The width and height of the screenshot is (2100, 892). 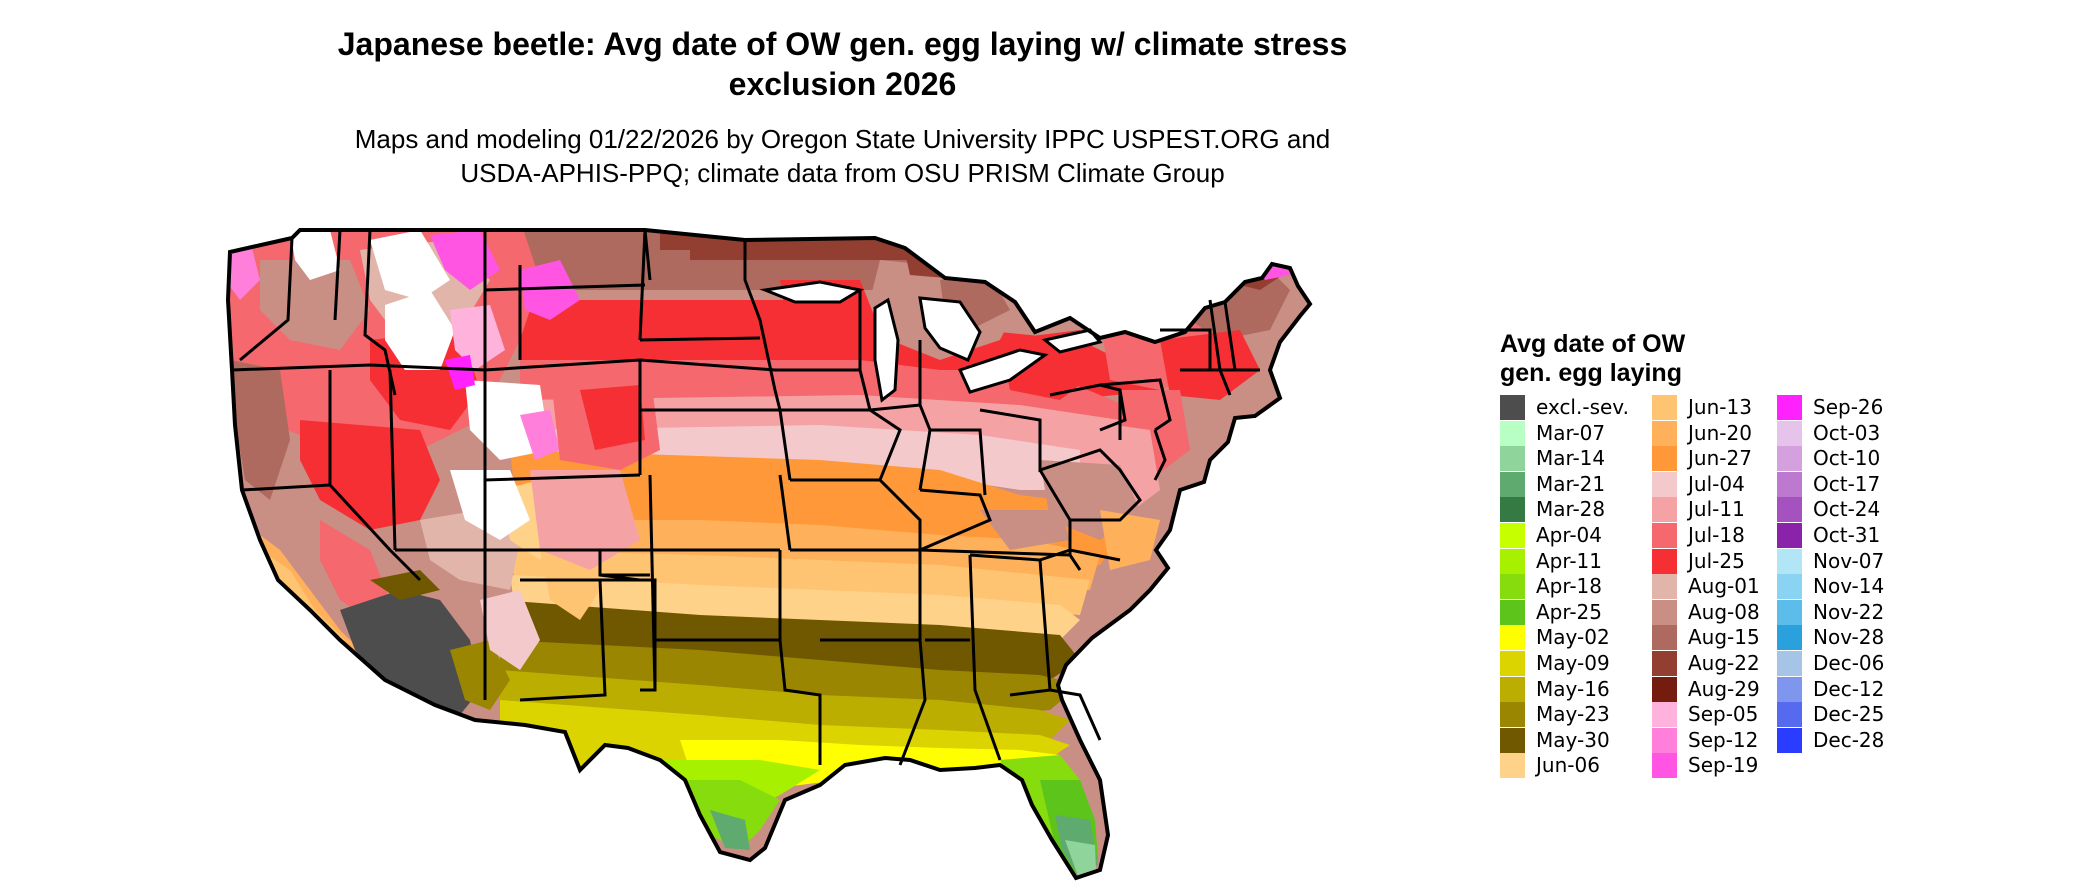 What do you see at coordinates (1849, 560) in the screenshot?
I see `legend-label: Nov-07` at bounding box center [1849, 560].